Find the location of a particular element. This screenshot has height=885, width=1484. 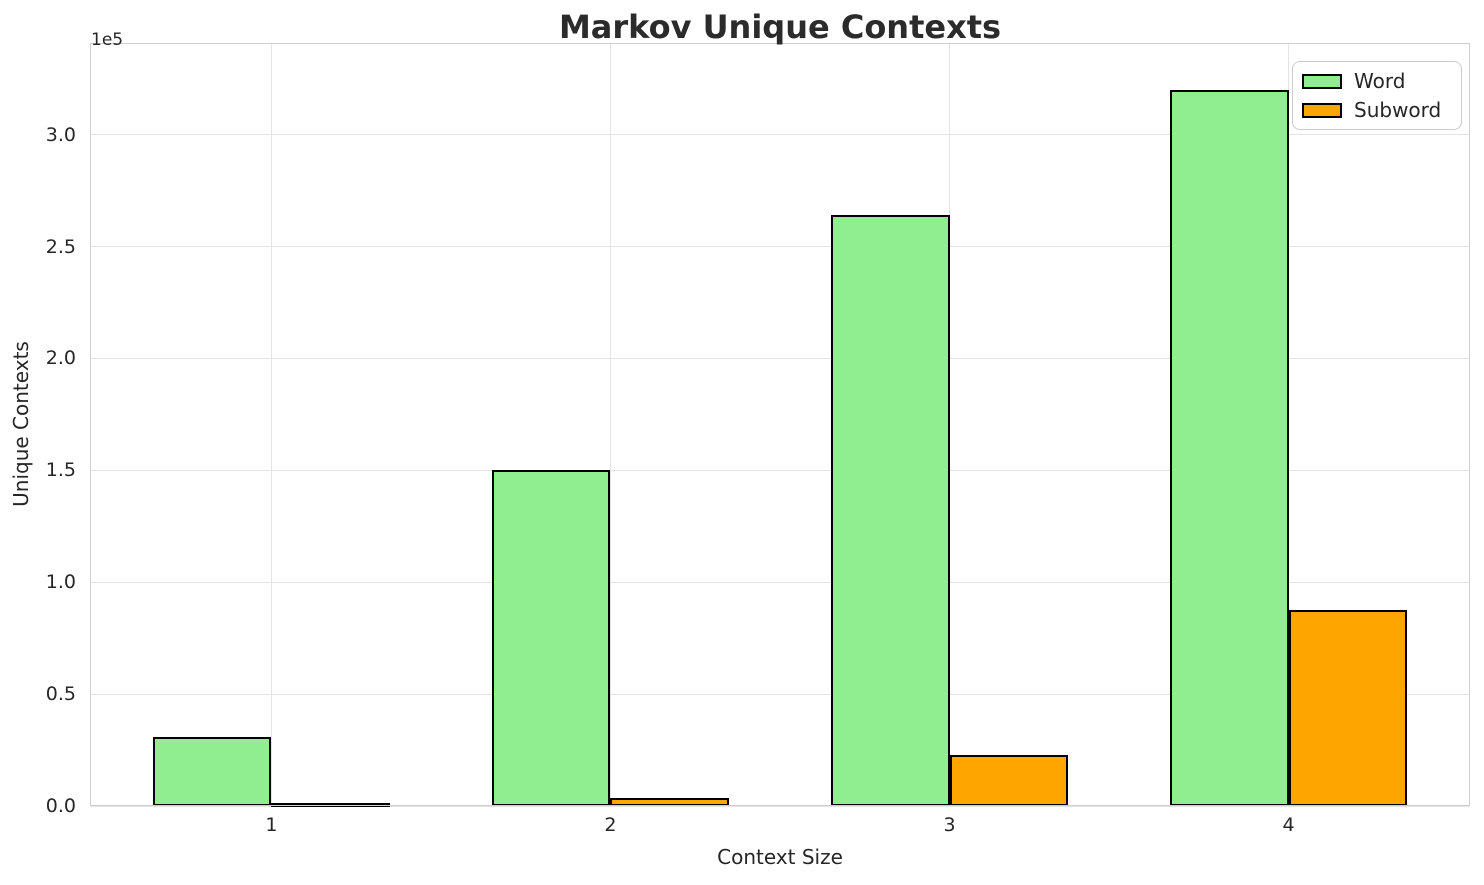

y-tick-label: 3.0 is located at coordinates (60, 134).